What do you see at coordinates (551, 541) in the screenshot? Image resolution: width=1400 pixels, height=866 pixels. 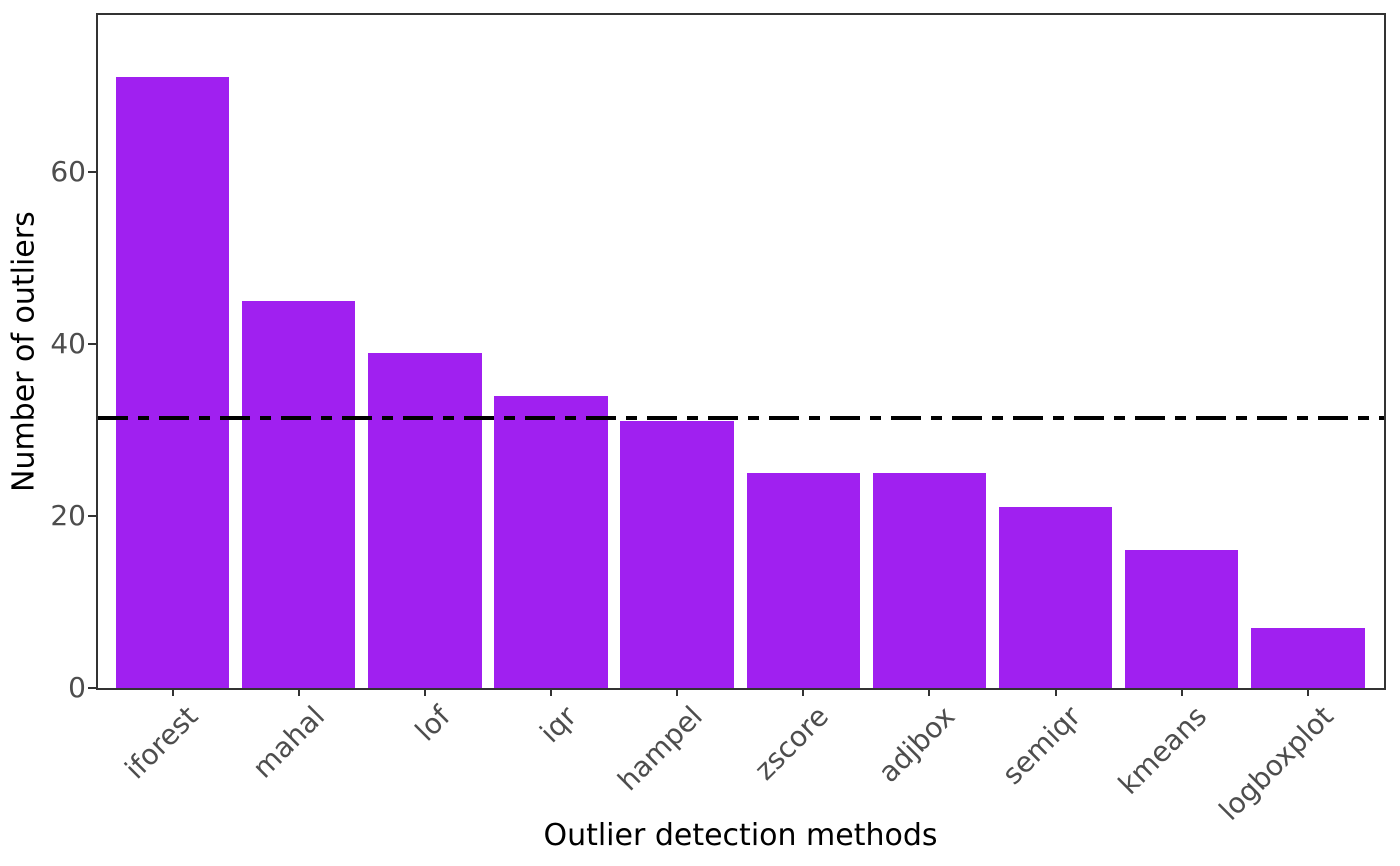 I see `bar-iqr` at bounding box center [551, 541].